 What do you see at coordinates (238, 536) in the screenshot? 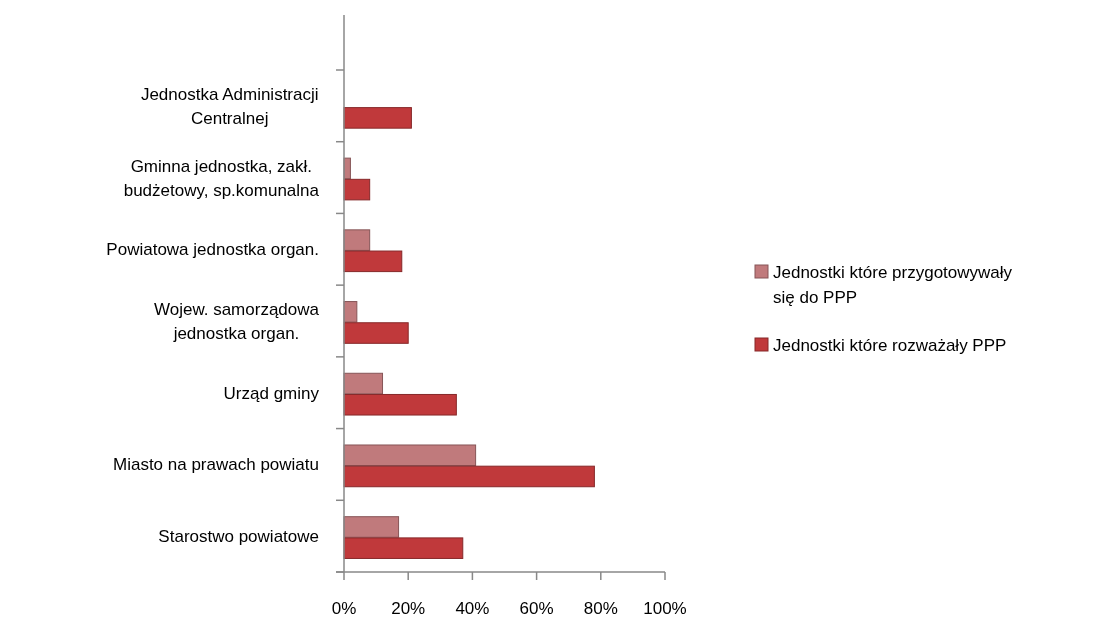
I see `y-tick-label: Starostwo powiatowe` at bounding box center [238, 536].